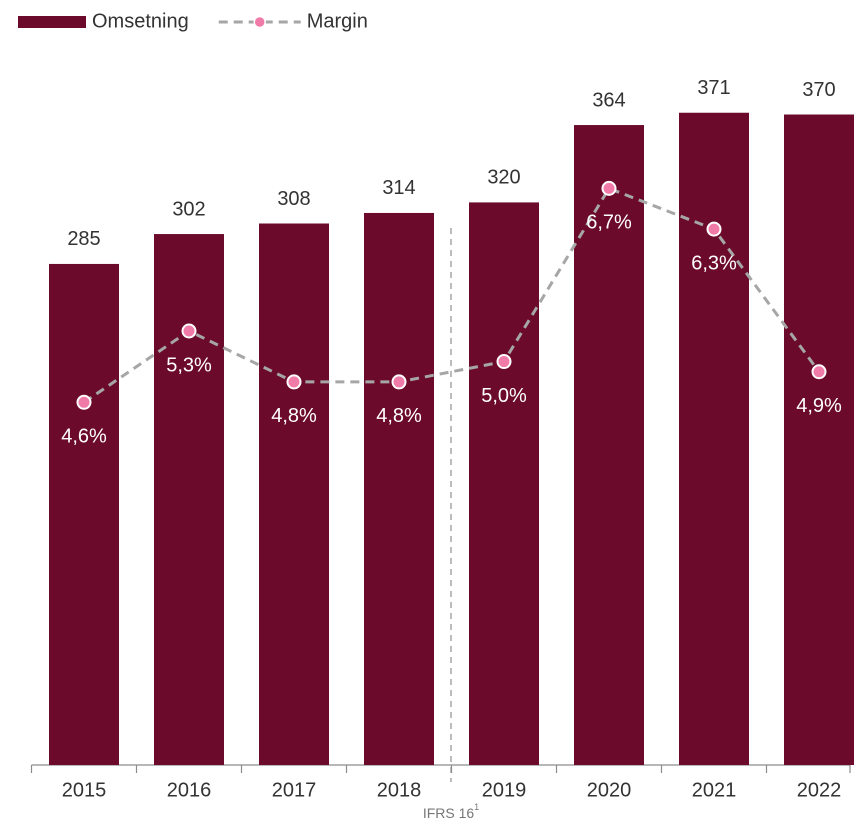 Image resolution: width=858 pixels, height=831 pixels. I want to click on bar-value-label: 320, so click(503, 178).